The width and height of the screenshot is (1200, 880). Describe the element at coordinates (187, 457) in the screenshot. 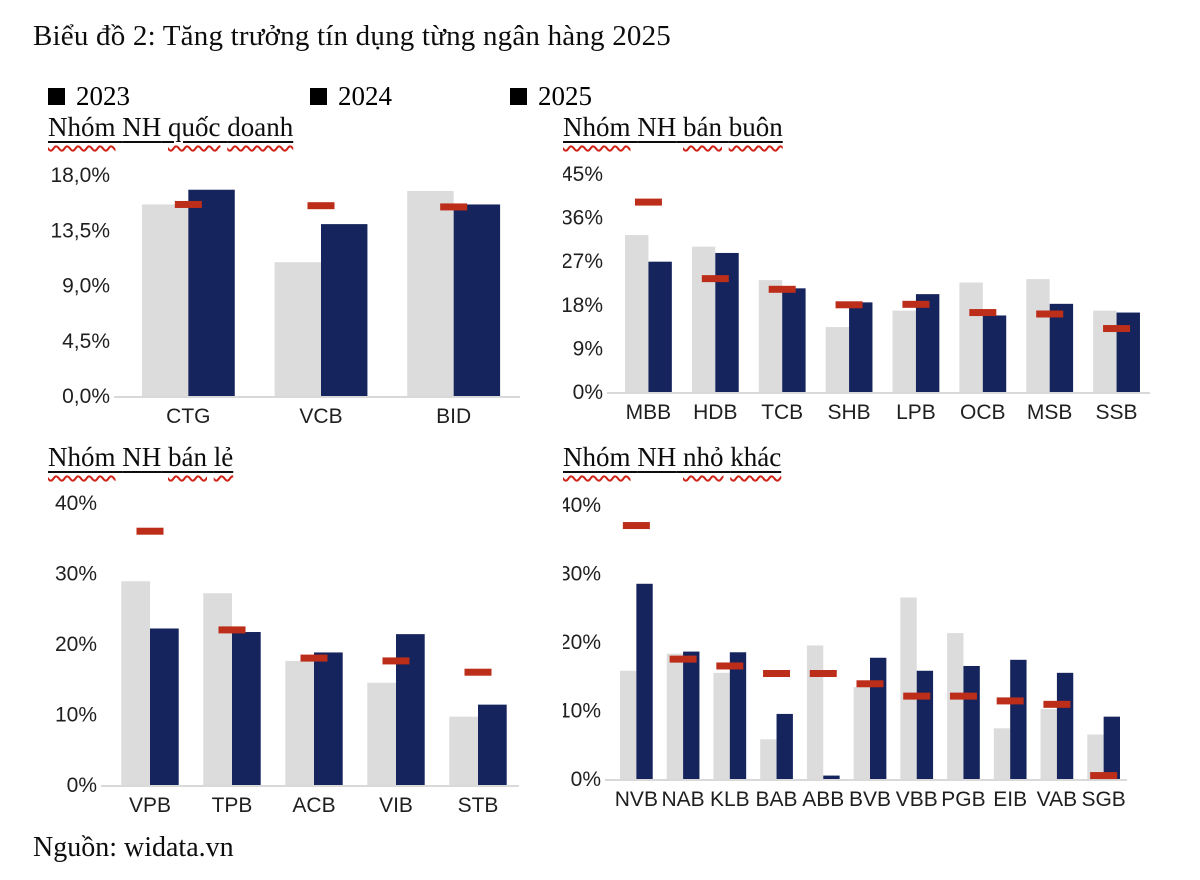

I see `panel-title-word: bán` at that location.